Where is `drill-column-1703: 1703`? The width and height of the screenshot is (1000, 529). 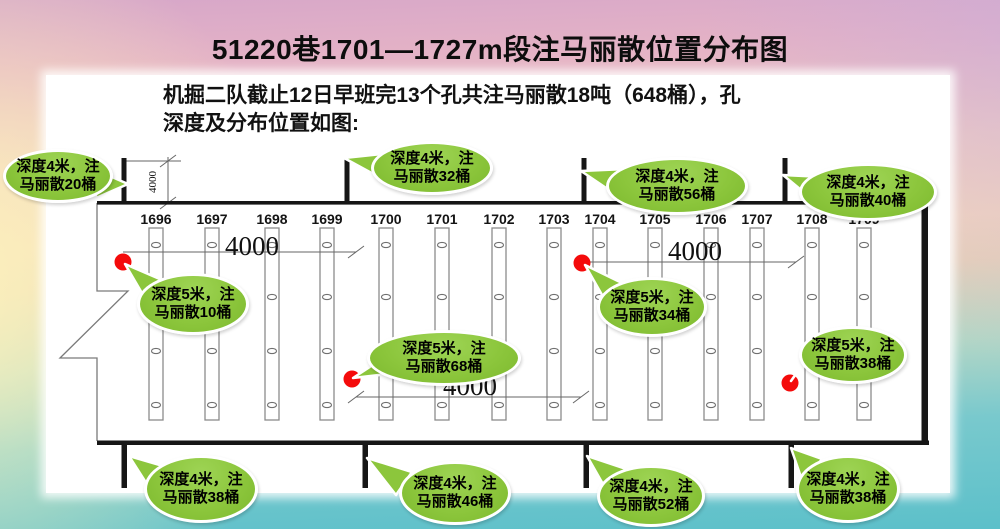 drill-column-1703: 1703 is located at coordinates (554, 316).